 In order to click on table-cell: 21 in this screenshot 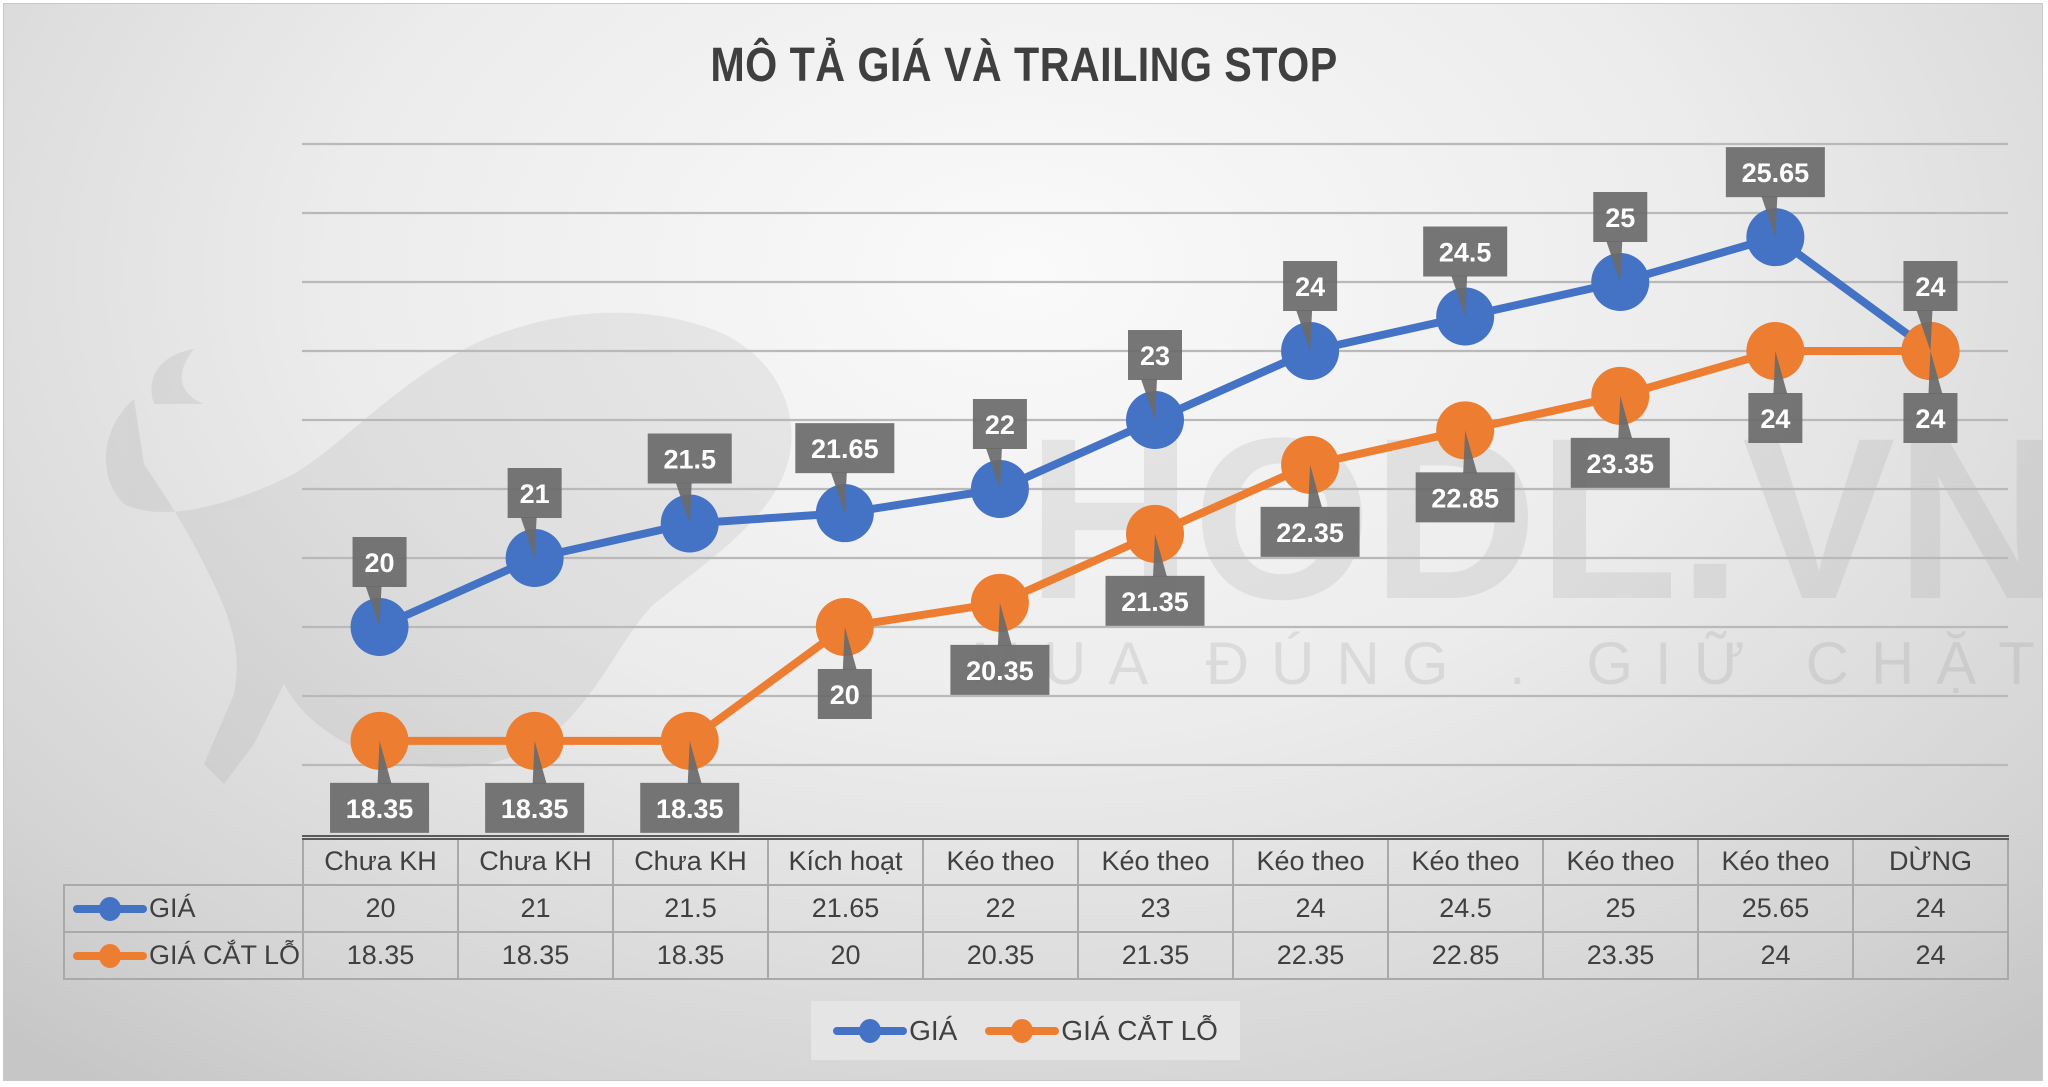, I will do `click(535, 908)`.